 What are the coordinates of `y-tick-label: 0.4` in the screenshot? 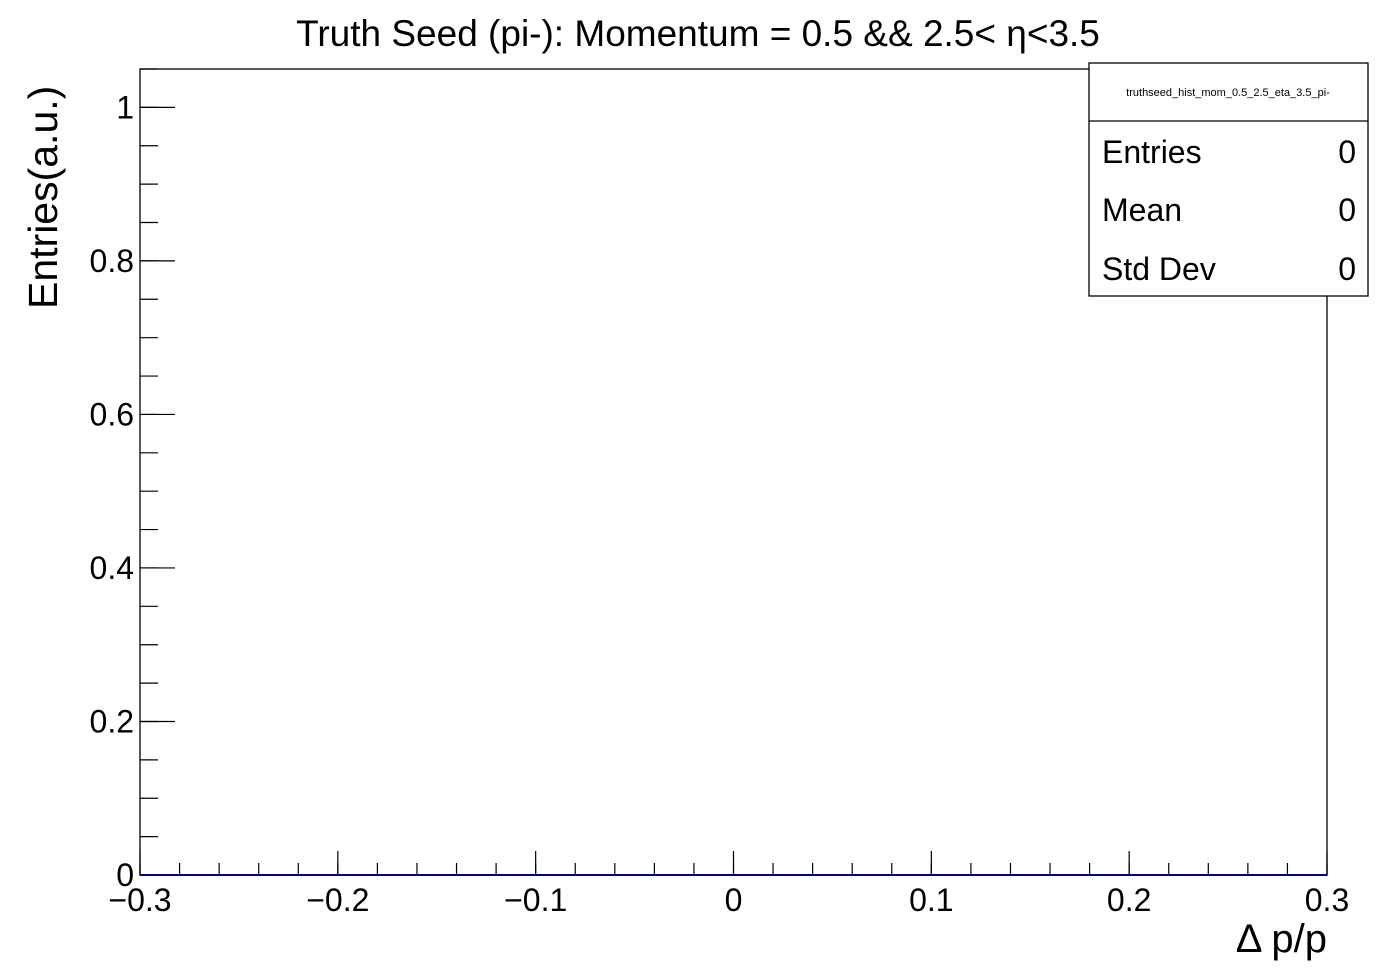 It's located at (112, 568).